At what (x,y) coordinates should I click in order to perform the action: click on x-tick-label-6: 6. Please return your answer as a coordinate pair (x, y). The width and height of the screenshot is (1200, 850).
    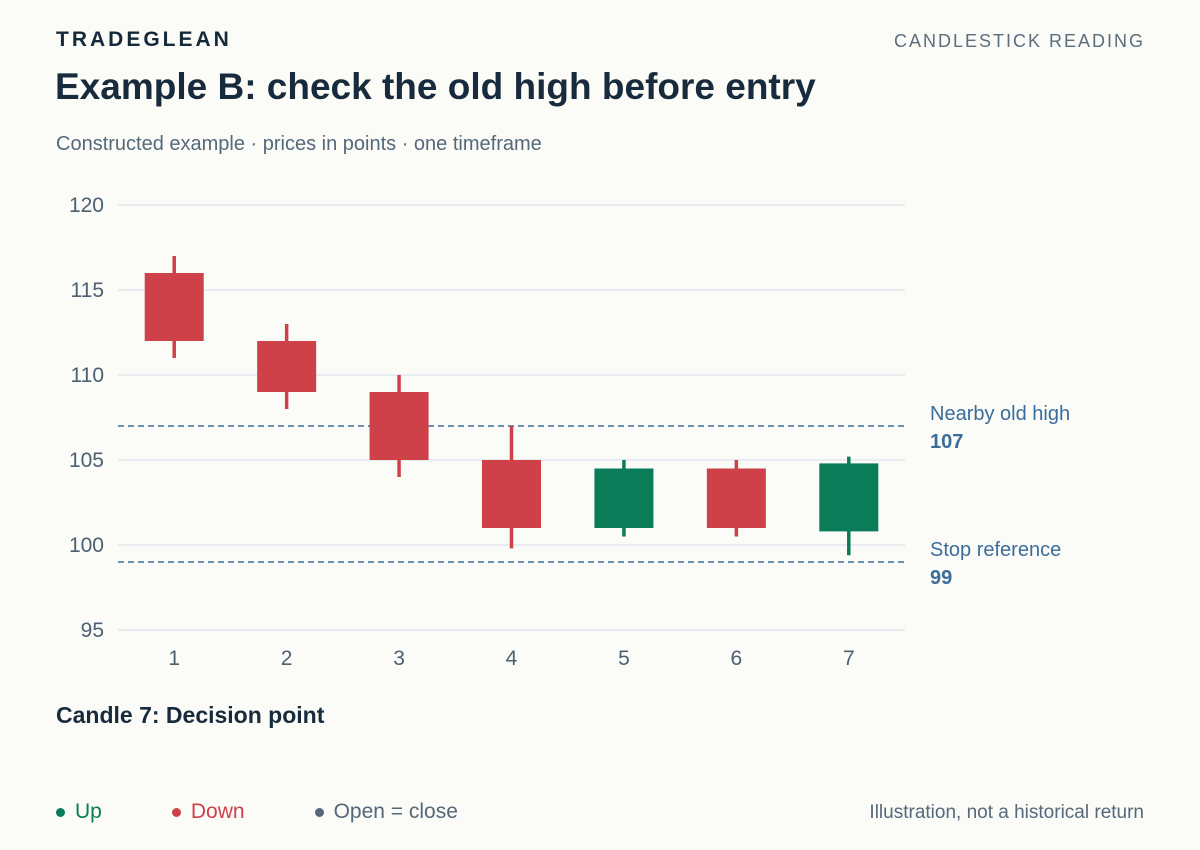
    Looking at the image, I should click on (737, 658).